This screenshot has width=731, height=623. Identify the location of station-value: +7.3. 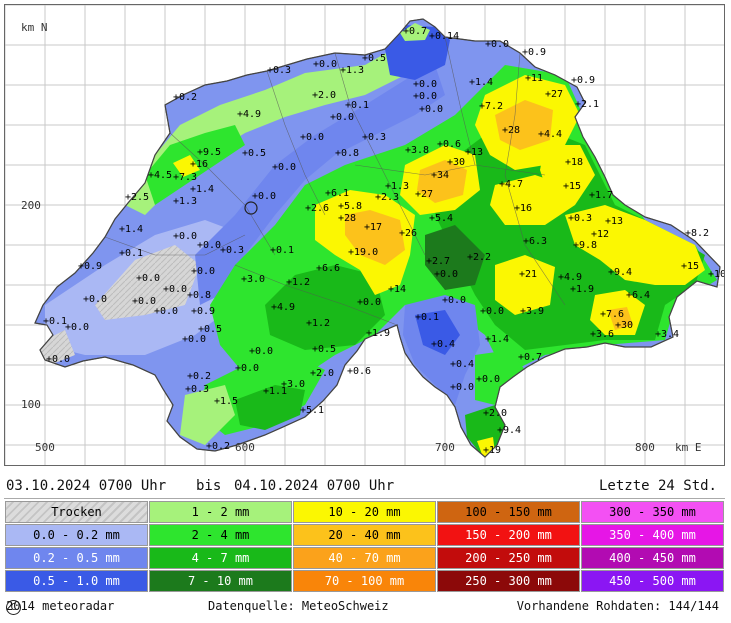
(185, 177).